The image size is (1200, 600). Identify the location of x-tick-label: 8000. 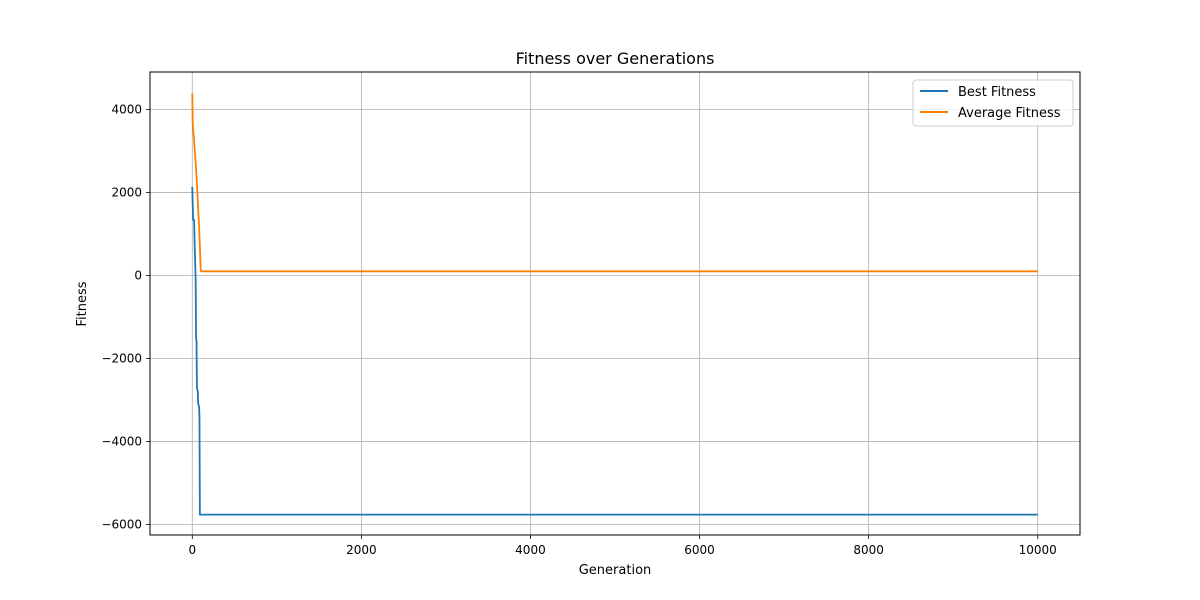
(868, 550).